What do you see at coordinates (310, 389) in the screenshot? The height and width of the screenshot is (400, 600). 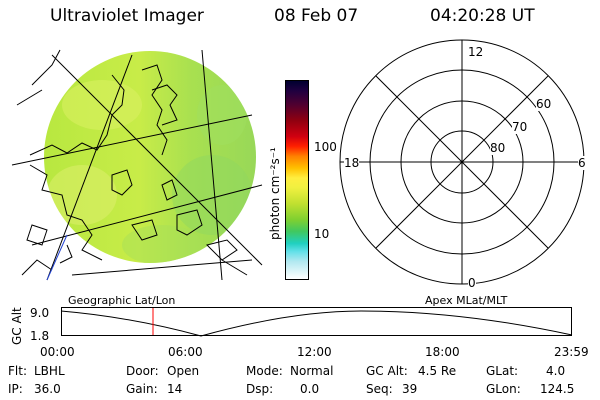 I see `dsp-value: 0.0` at bounding box center [310, 389].